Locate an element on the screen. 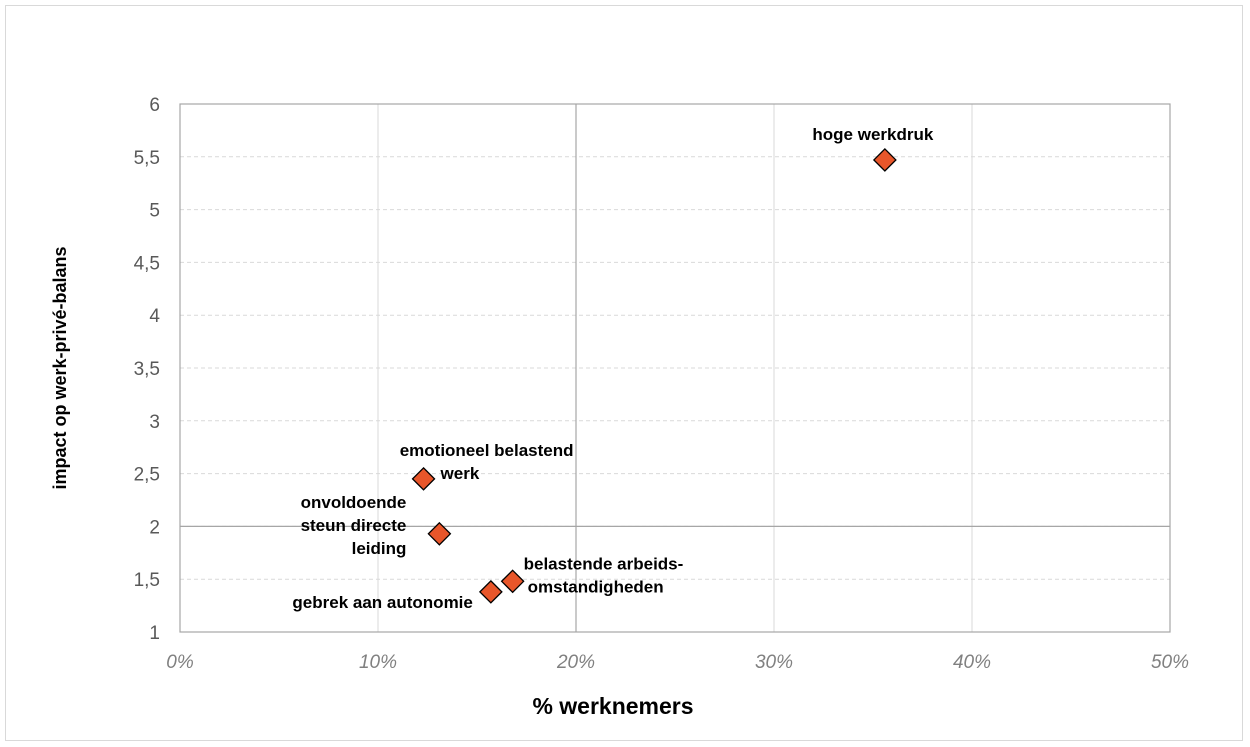  x-tick-label: 10% is located at coordinates (378, 662).